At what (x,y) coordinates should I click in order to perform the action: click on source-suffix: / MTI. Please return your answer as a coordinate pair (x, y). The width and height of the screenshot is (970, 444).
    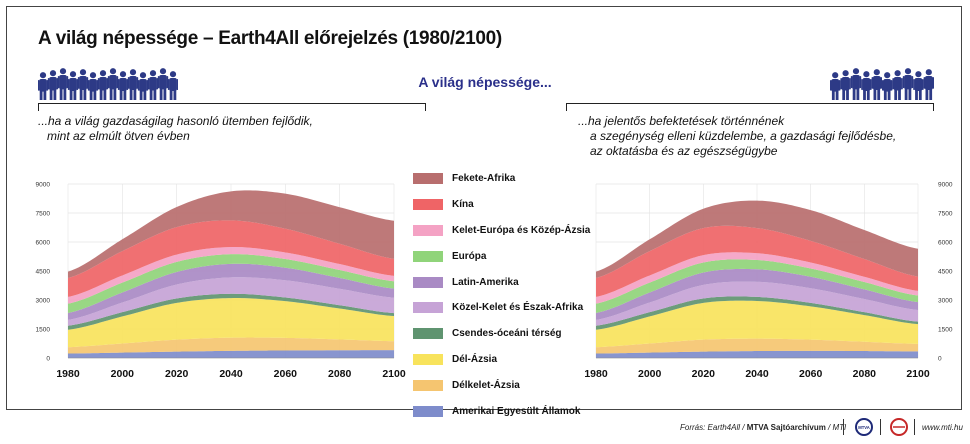
    Looking at the image, I should click on (836, 427).